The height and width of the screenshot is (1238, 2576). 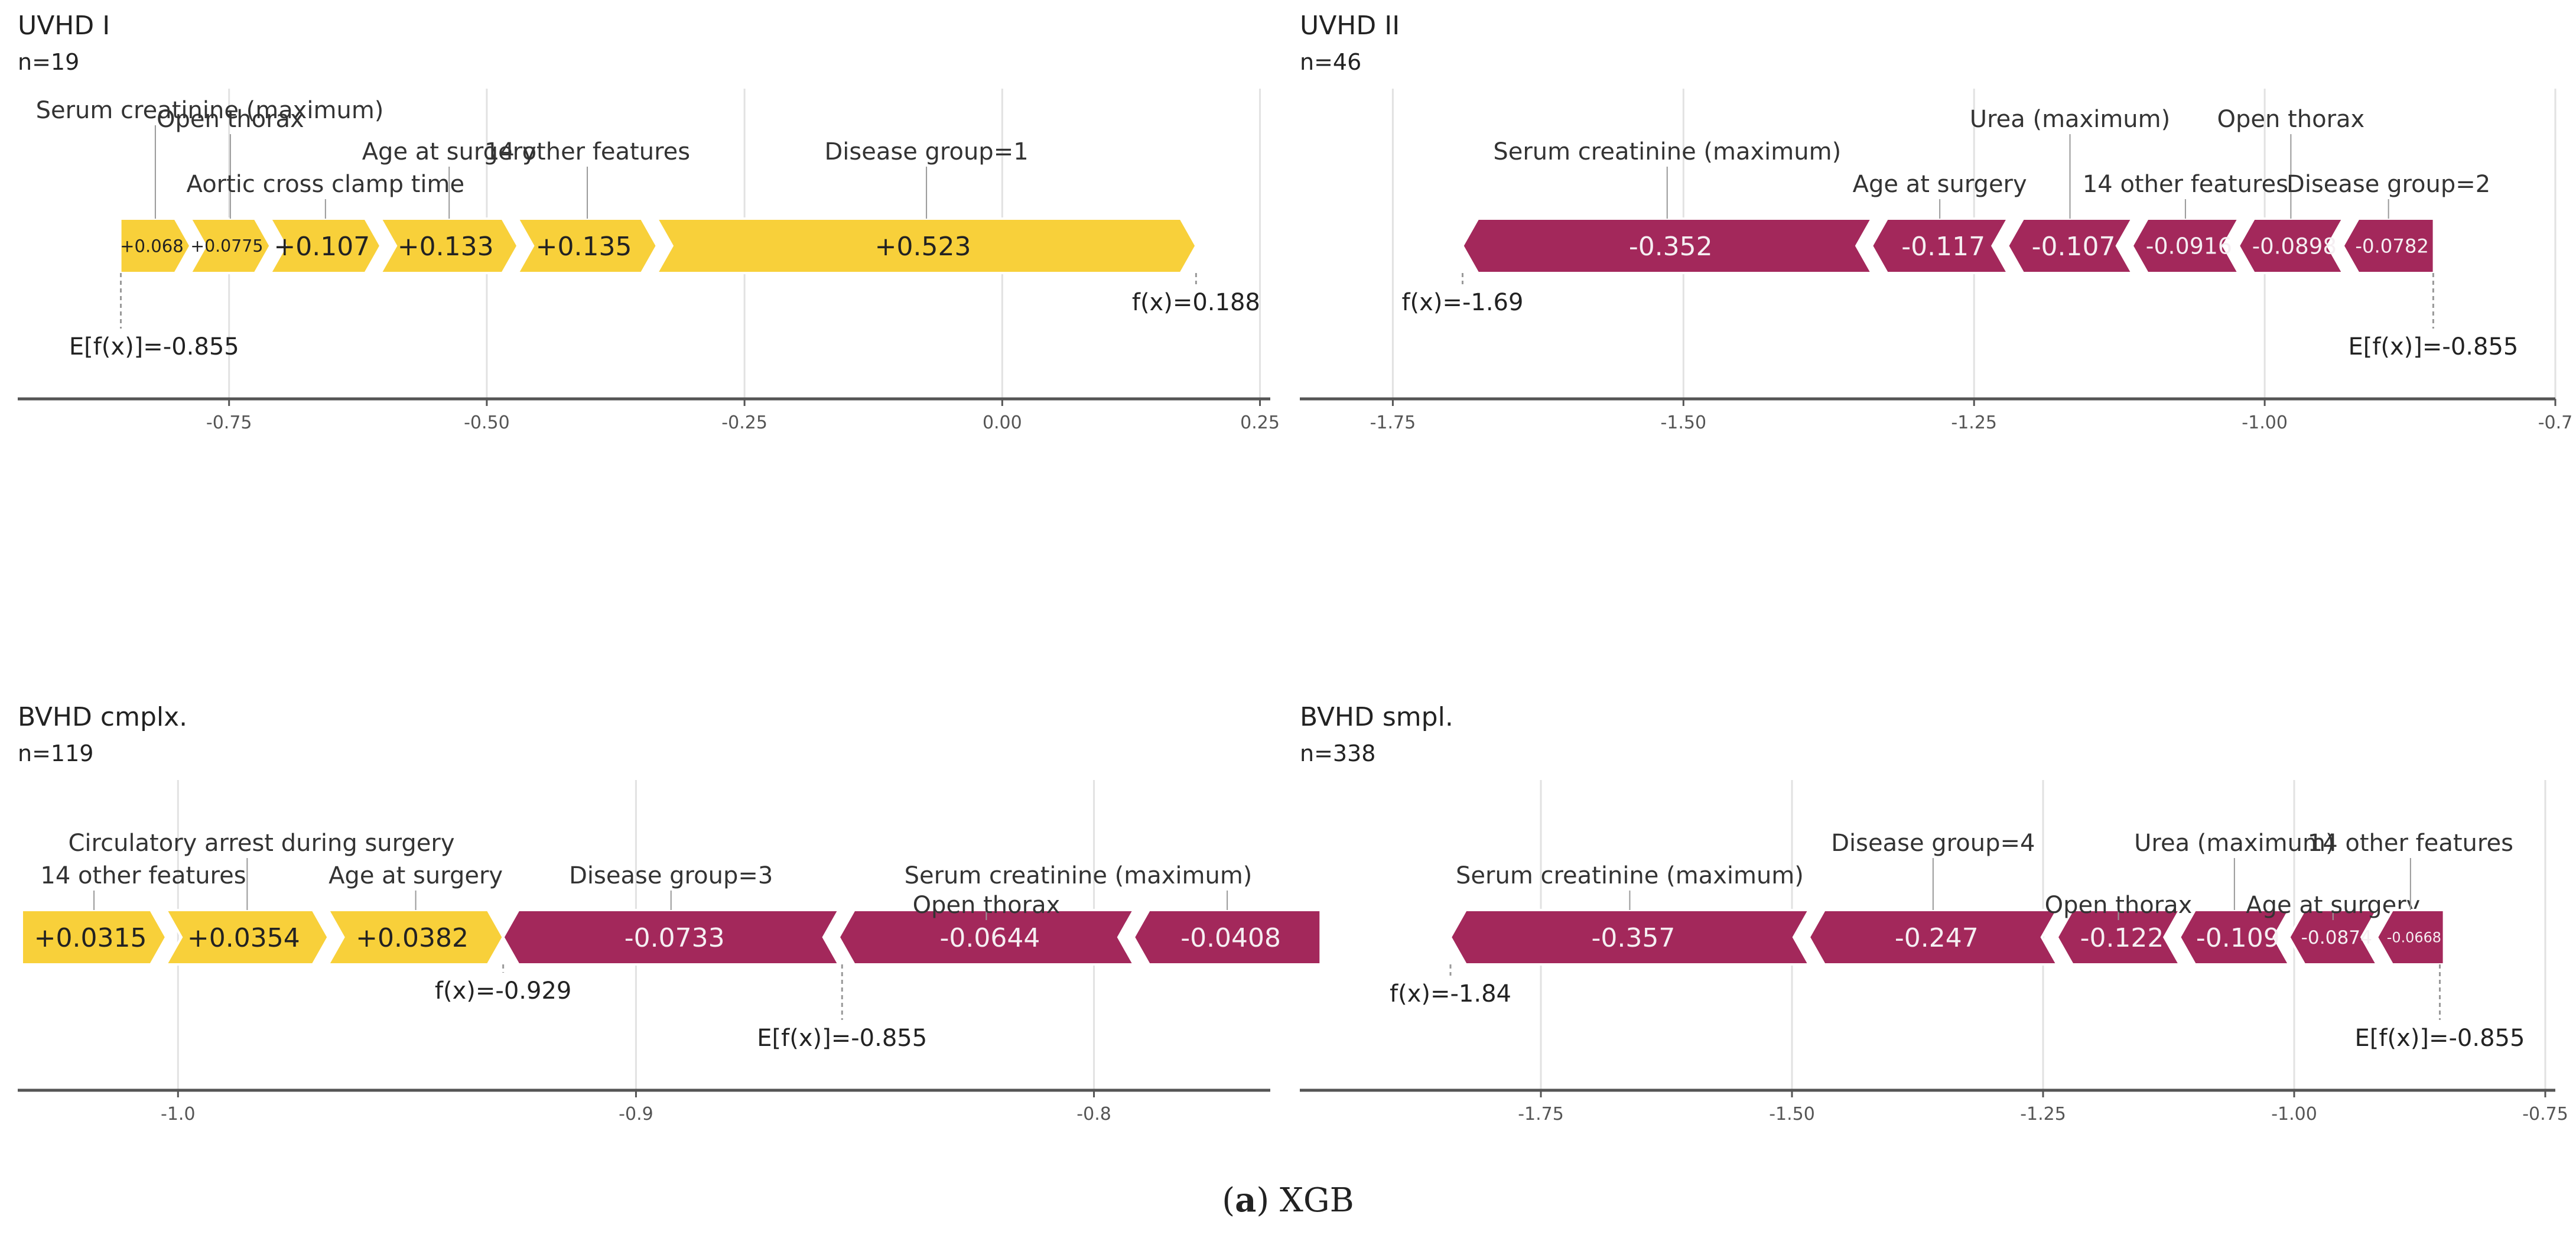 I want to click on contribution-value-label: -0.117, so click(x=1943, y=247).